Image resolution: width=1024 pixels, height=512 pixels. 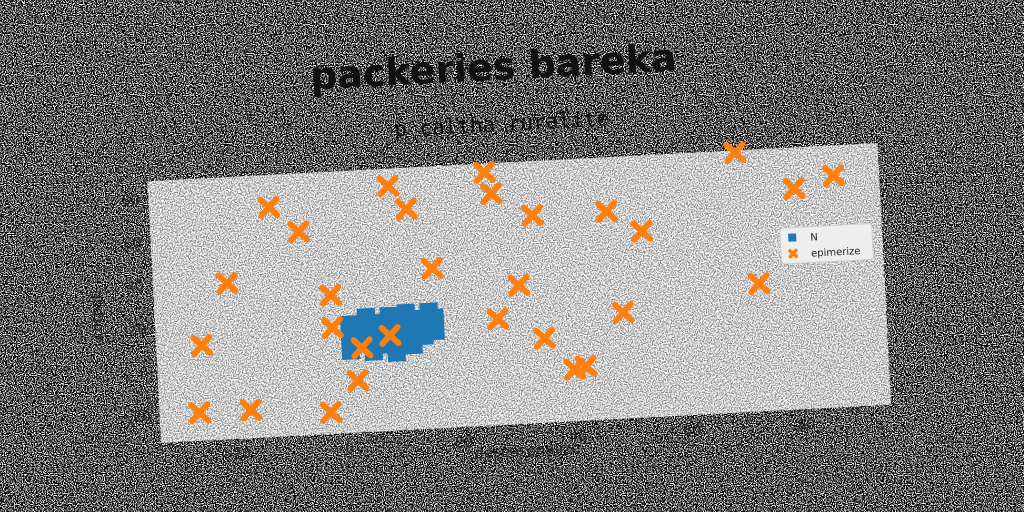 What do you see at coordinates (130, 200) in the screenshot?
I see `y-tick-label: 80` at bounding box center [130, 200].